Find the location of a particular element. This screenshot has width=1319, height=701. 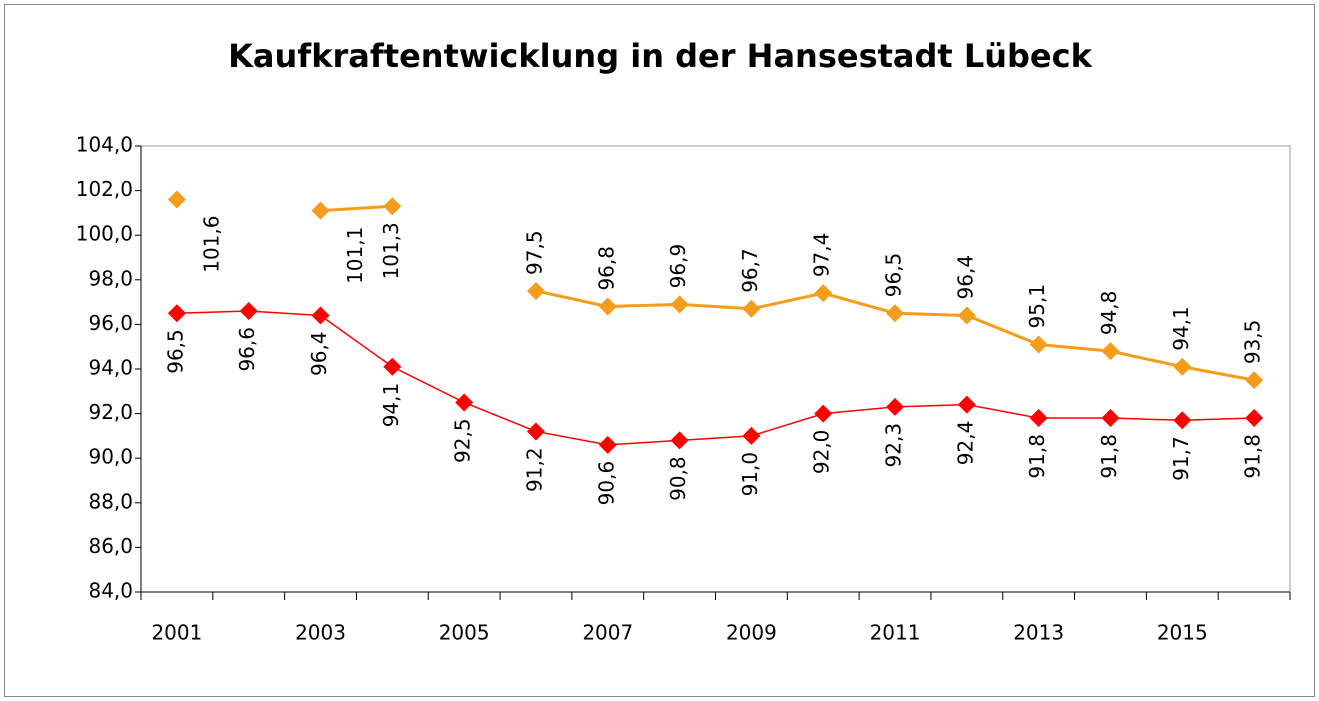

data-label: 90,6 is located at coordinates (606, 483).